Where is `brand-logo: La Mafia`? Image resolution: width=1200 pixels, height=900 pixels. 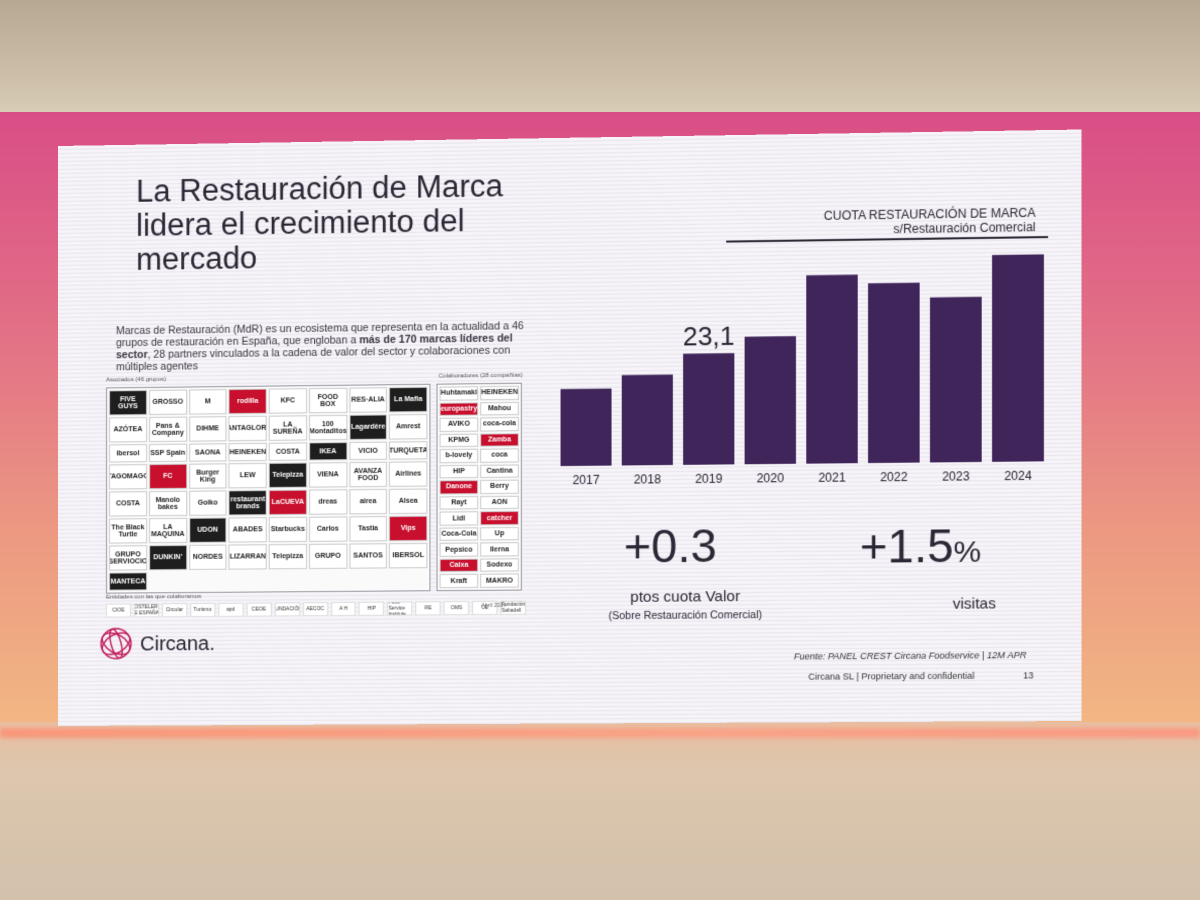 brand-logo: La Mafia is located at coordinates (408, 400).